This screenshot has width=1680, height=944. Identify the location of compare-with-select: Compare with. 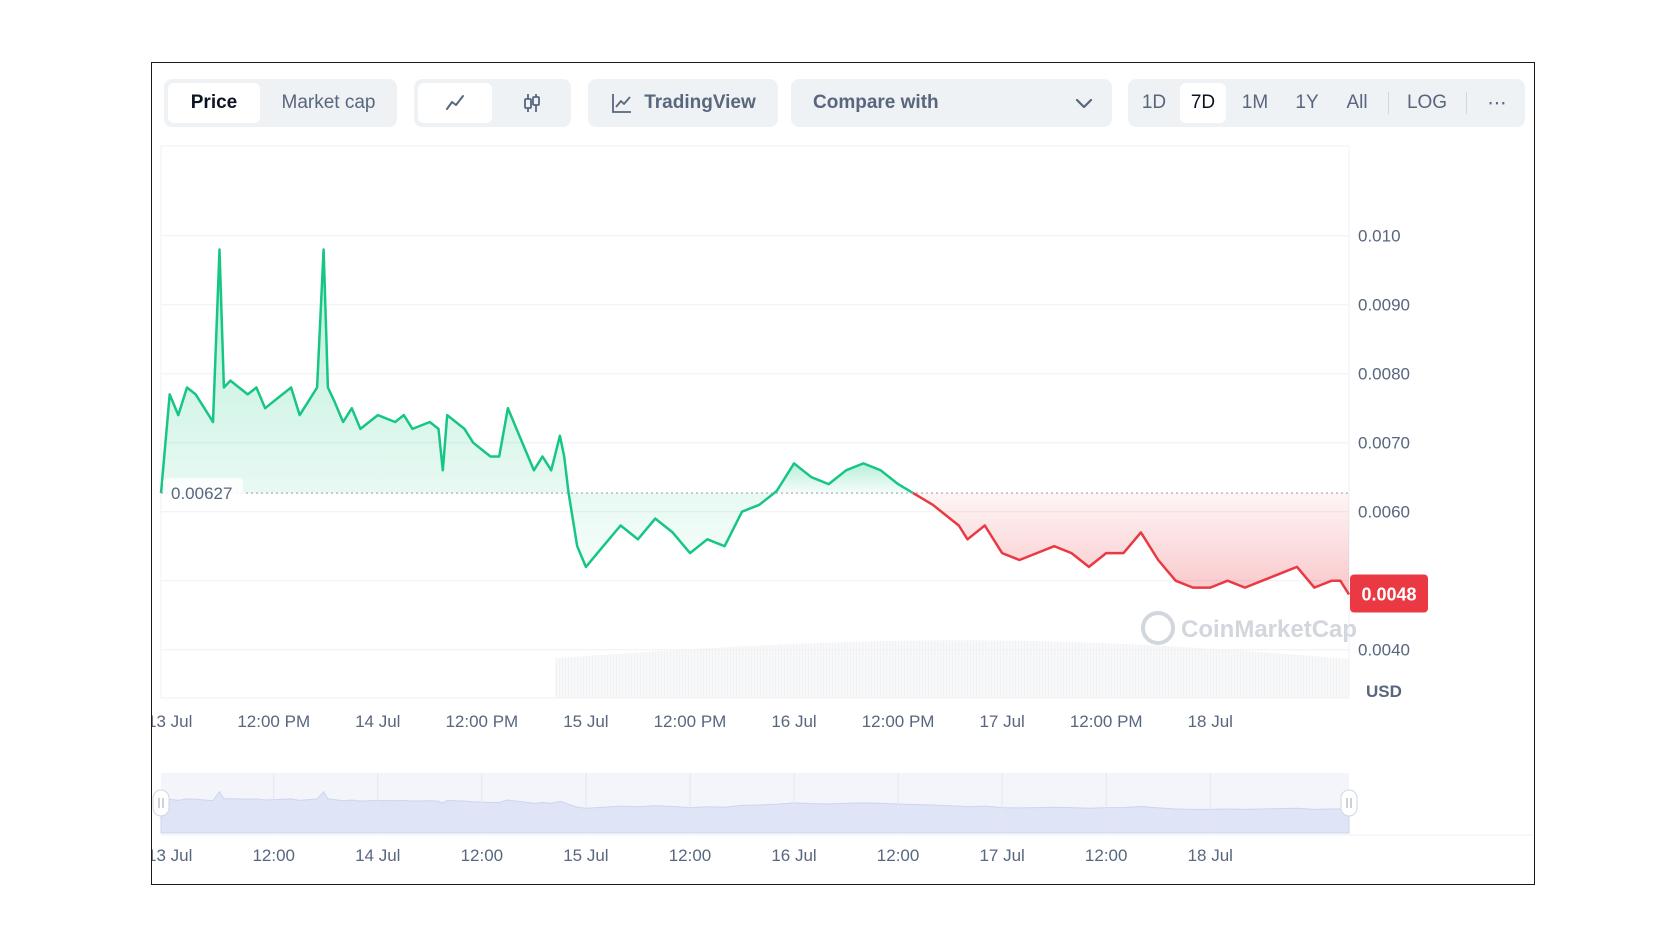
(951, 103).